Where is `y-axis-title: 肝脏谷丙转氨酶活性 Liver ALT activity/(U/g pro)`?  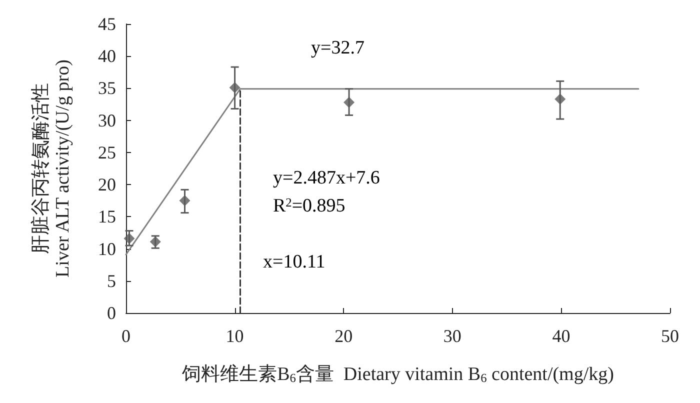
y-axis-title: 肝脏谷丙转氨酶活性 Liver ALT activity/(U/g pro) is located at coordinates (52, 169).